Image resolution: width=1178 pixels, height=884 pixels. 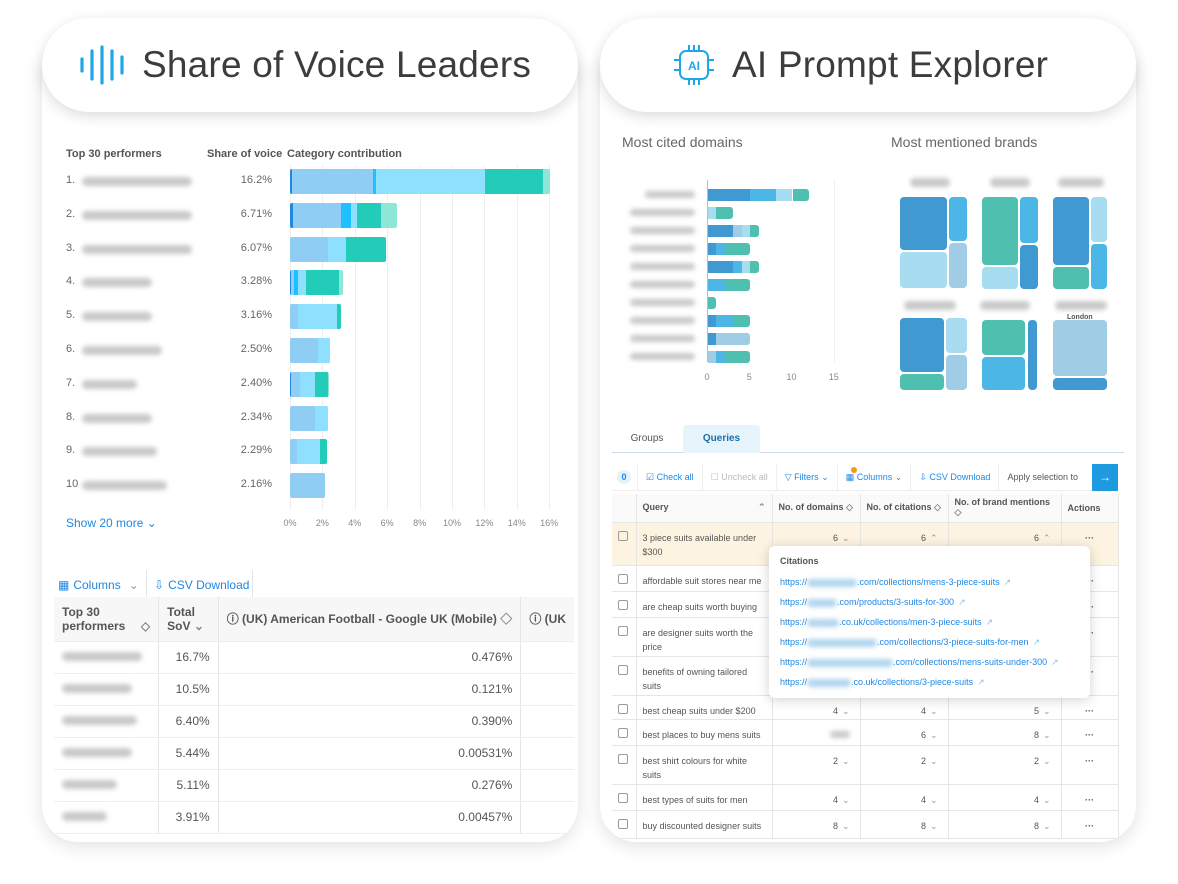 I want to click on table-row: 10.5% 0.121%, so click(x=314, y=689).